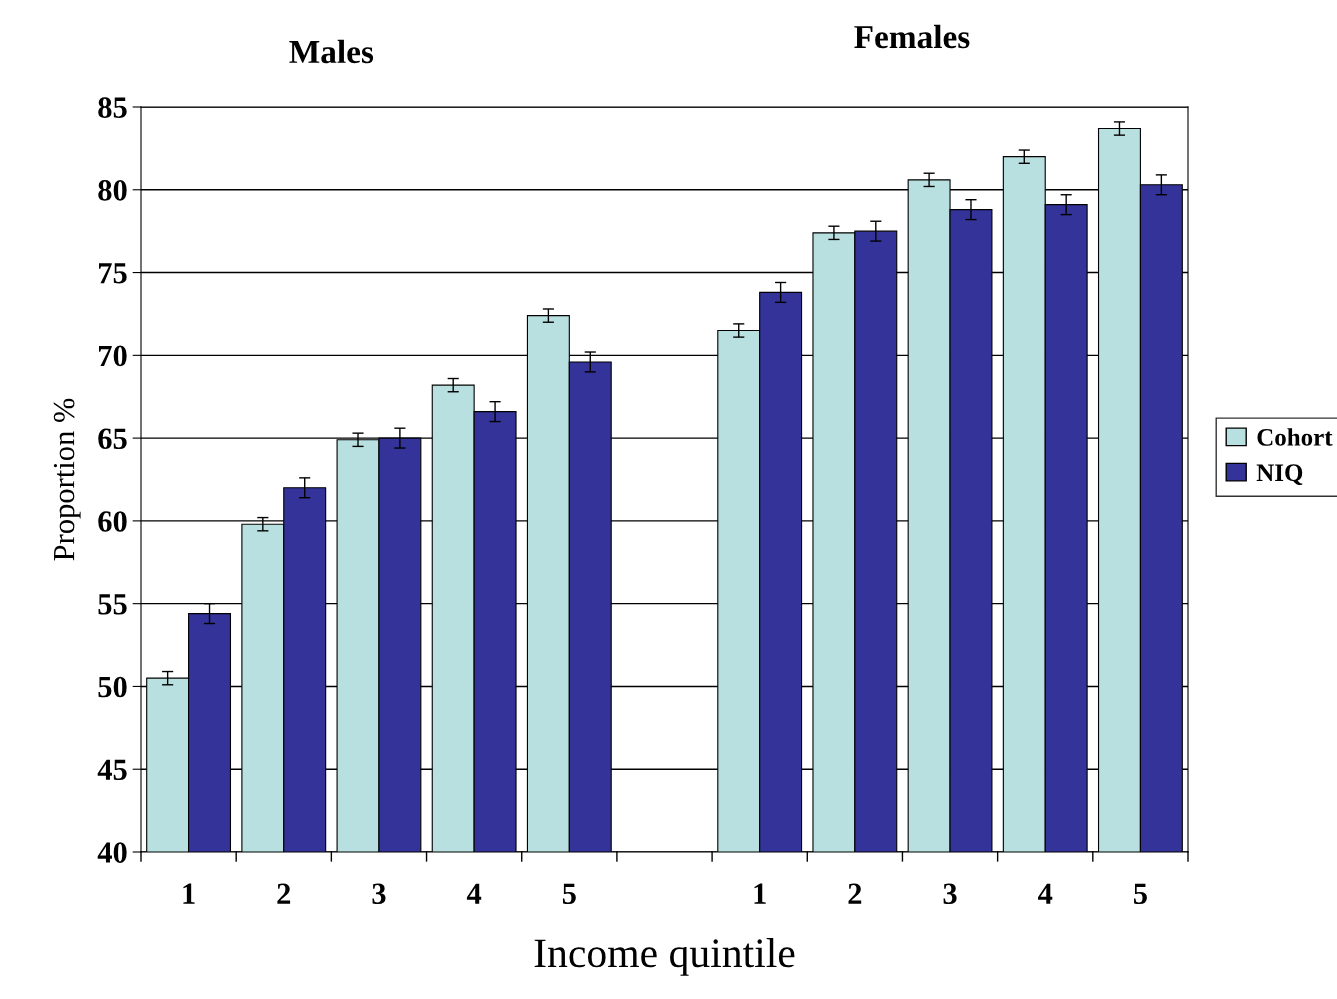  What do you see at coordinates (112, 190) in the screenshot?
I see `y-tick-label: 80` at bounding box center [112, 190].